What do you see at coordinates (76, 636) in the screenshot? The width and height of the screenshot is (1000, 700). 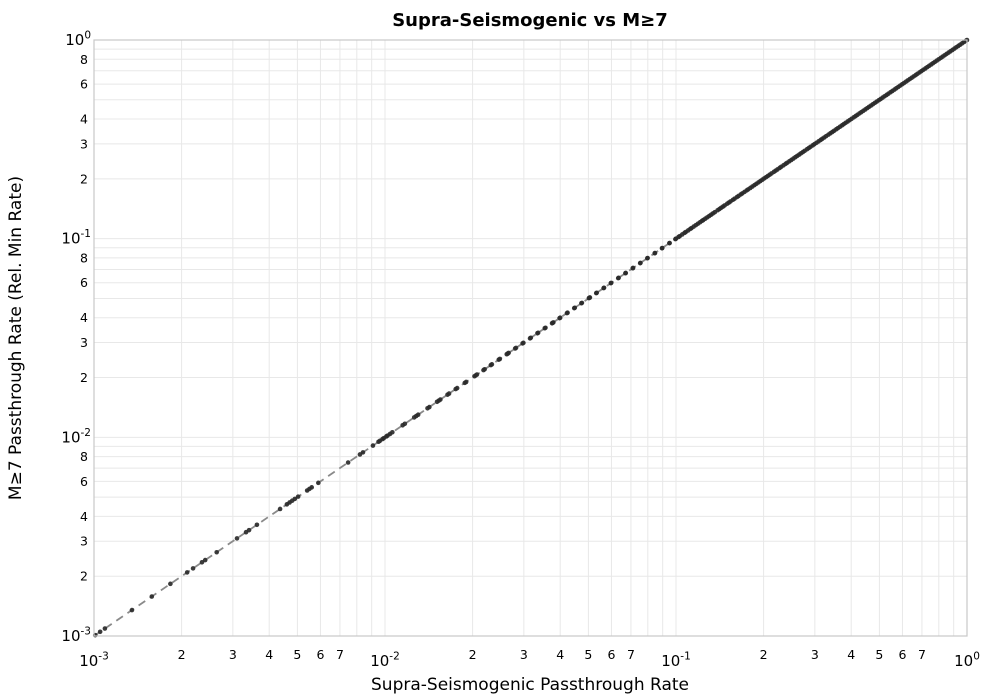 I see `y-major-tick-label: 10⁻³` at bounding box center [76, 636].